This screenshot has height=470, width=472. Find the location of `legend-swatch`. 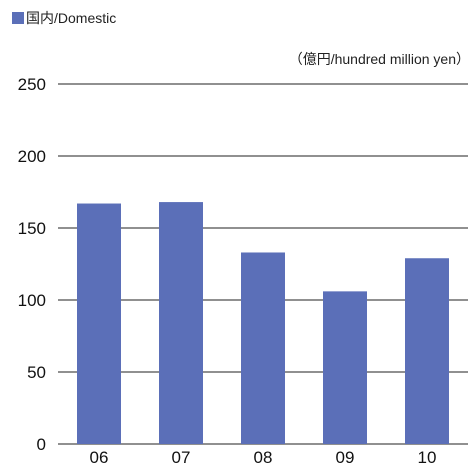

legend-swatch is located at coordinates (18, 18).